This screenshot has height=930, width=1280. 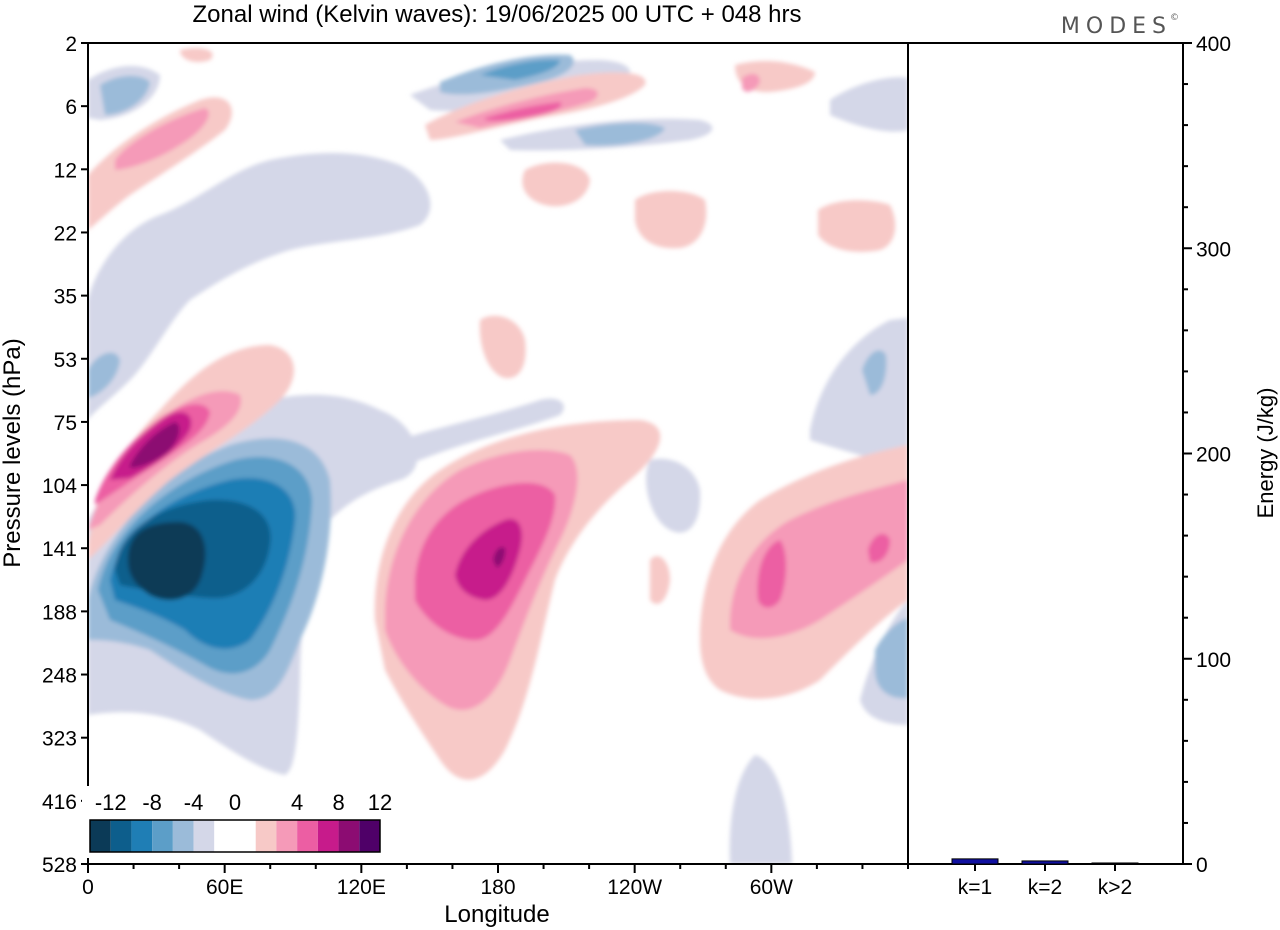 I want to click on positive-contour-tilted-outer, so click(x=191, y=452).